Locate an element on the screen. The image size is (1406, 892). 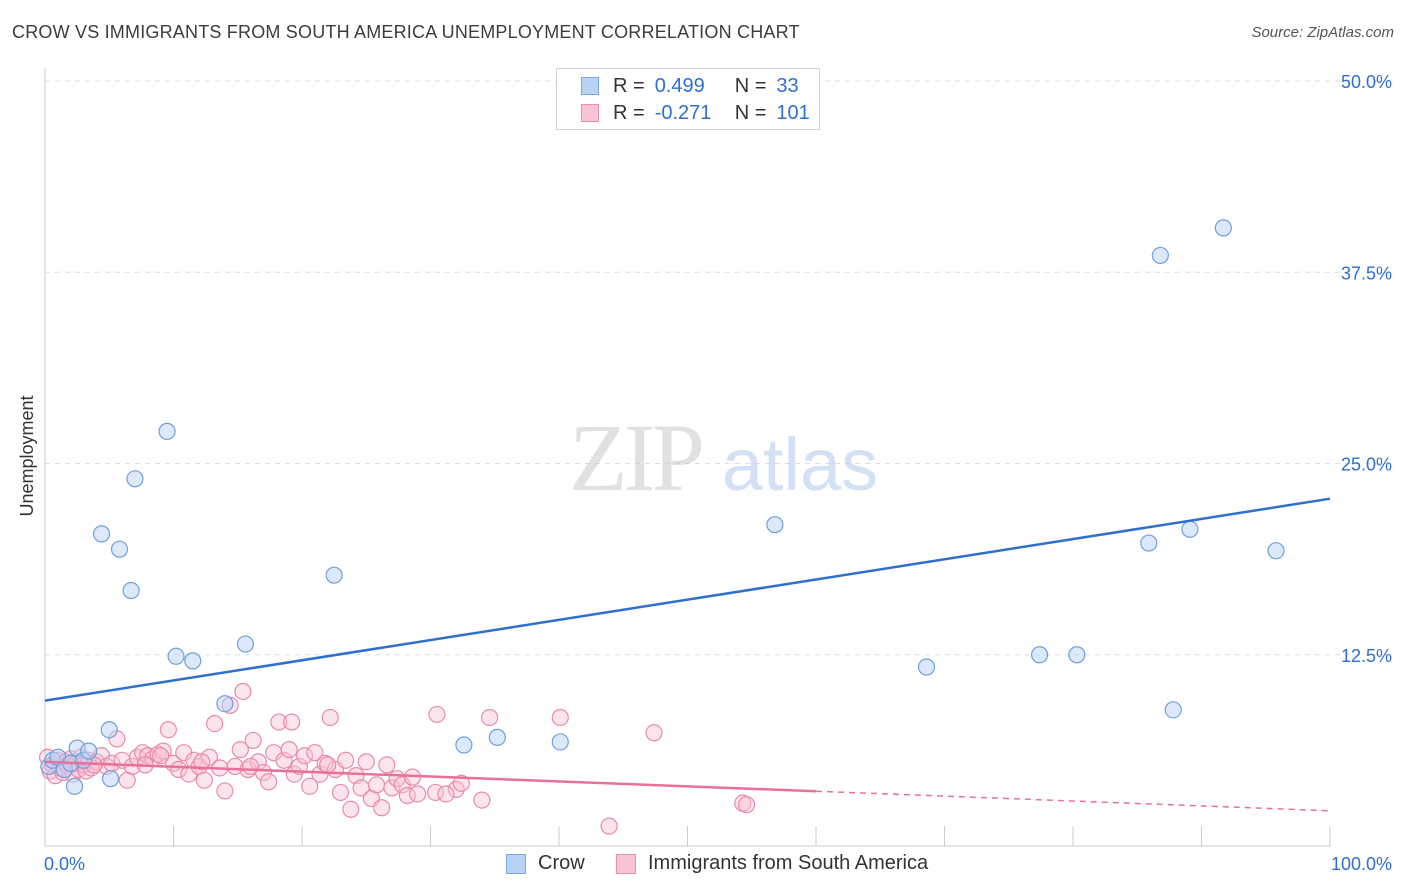
legend-row-crow: R = 0.499 N = 33 is located at coordinates (690, 86).